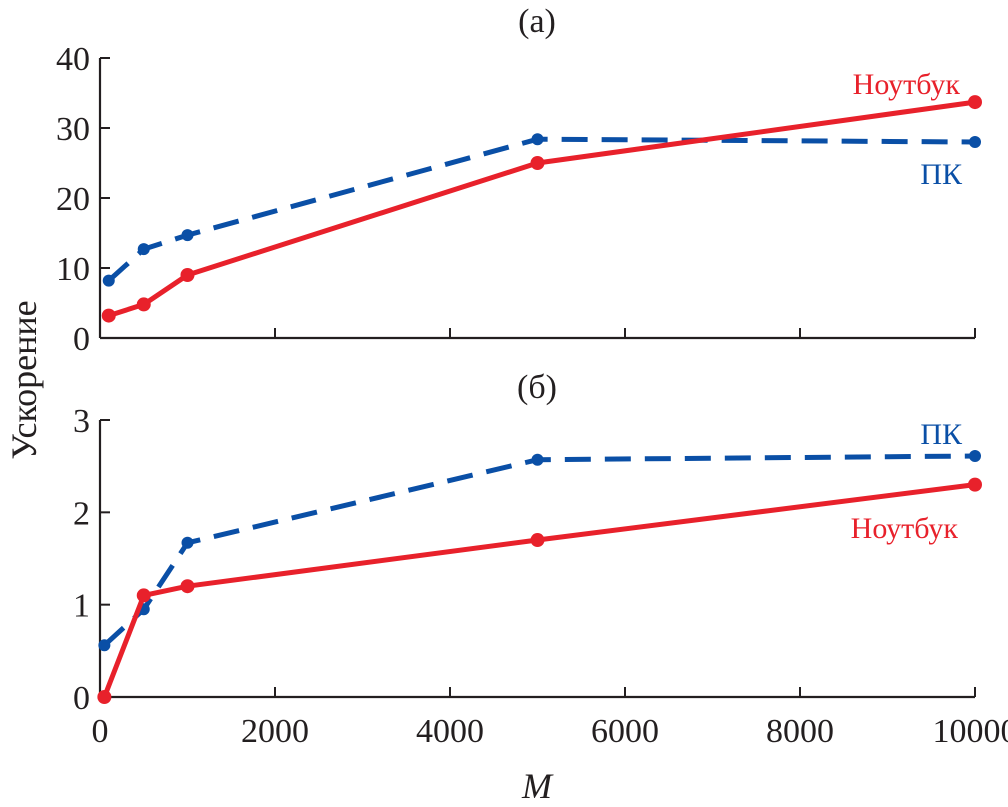  I want to click on y-tick-label-a: 0, so click(81, 339).